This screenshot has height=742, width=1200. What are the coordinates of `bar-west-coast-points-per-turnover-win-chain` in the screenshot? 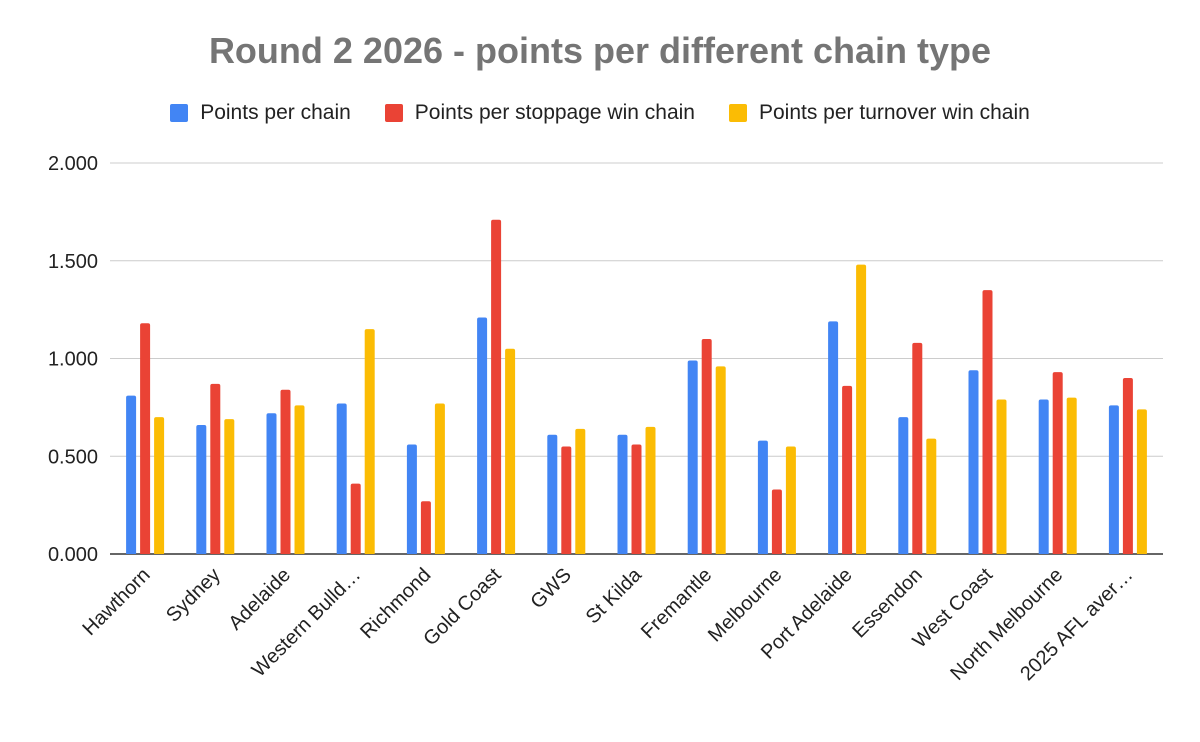 It's located at (1001, 476).